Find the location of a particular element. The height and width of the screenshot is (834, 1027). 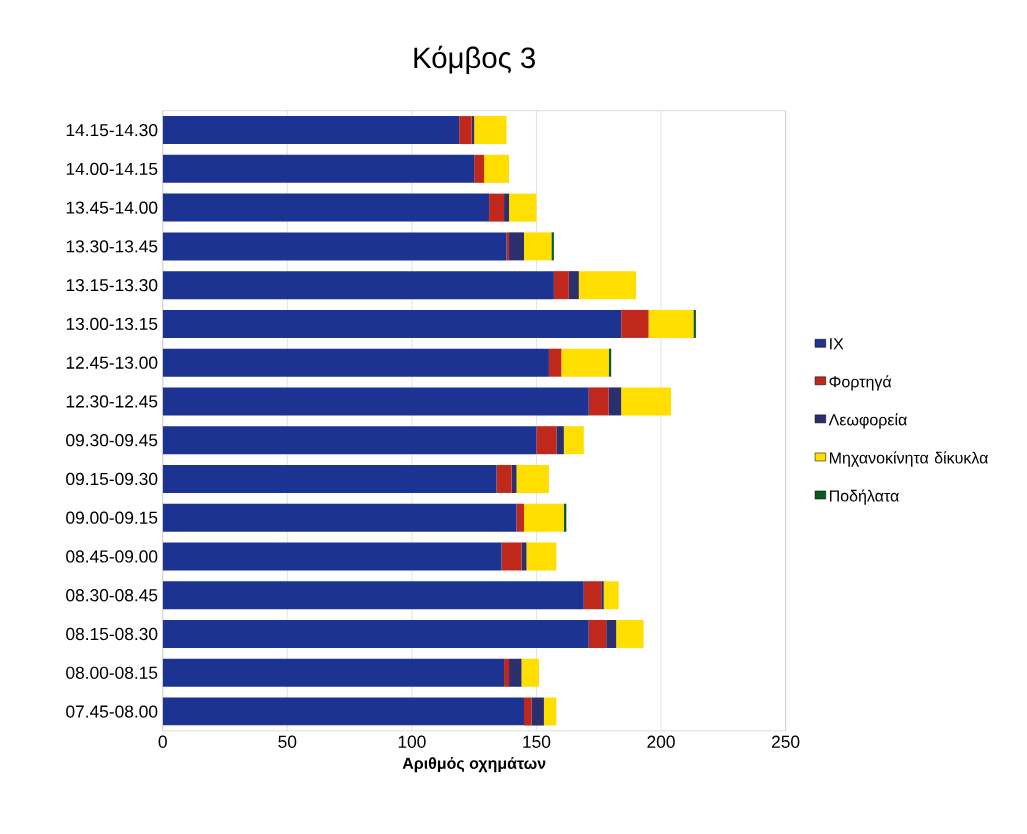

y-tick-label: 13.45-14.00 is located at coordinates (112, 207).